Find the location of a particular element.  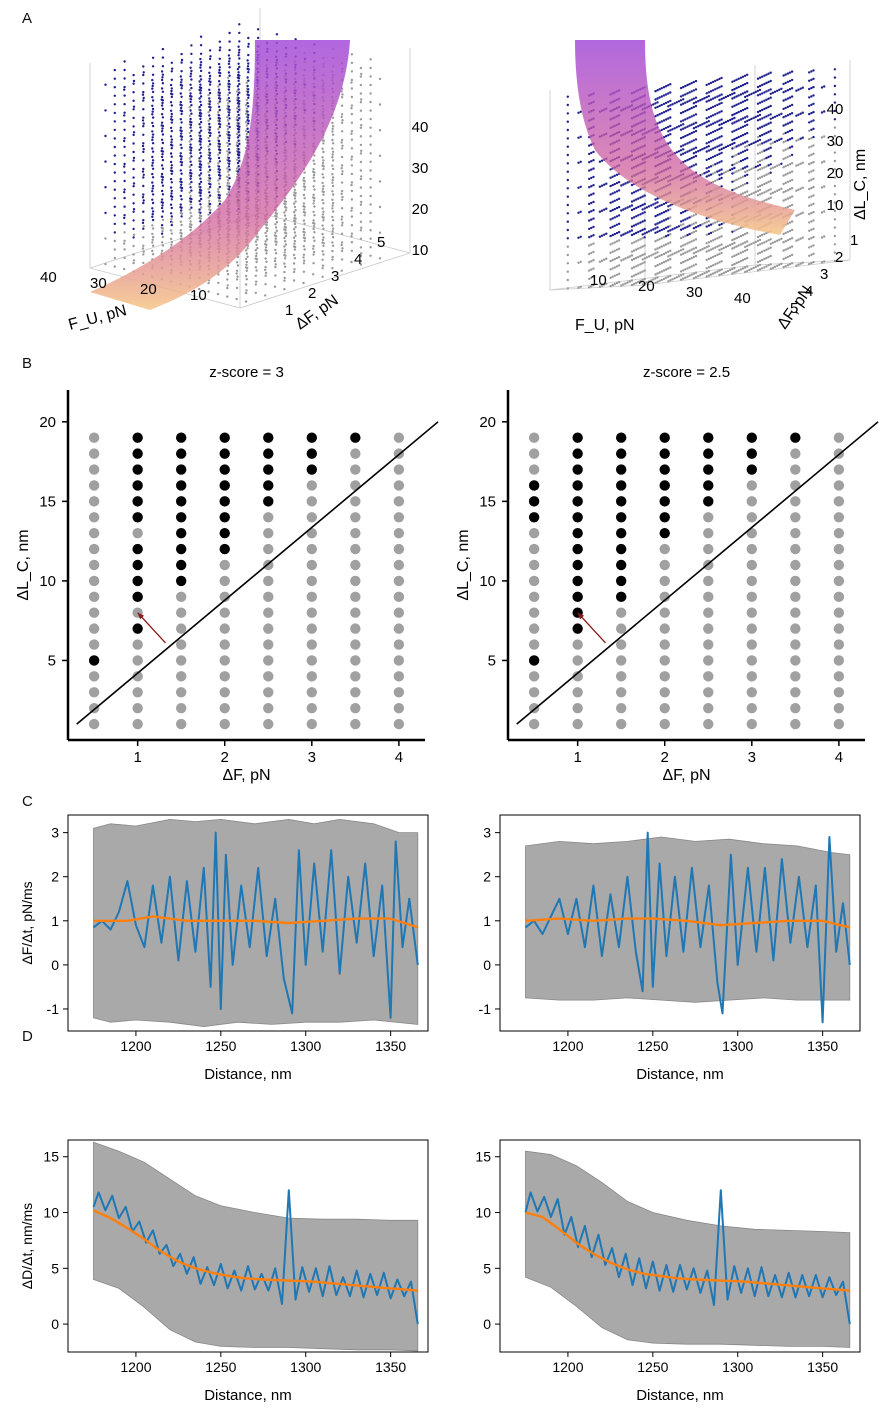

a-box-floor is located at coordinates (335, 233).